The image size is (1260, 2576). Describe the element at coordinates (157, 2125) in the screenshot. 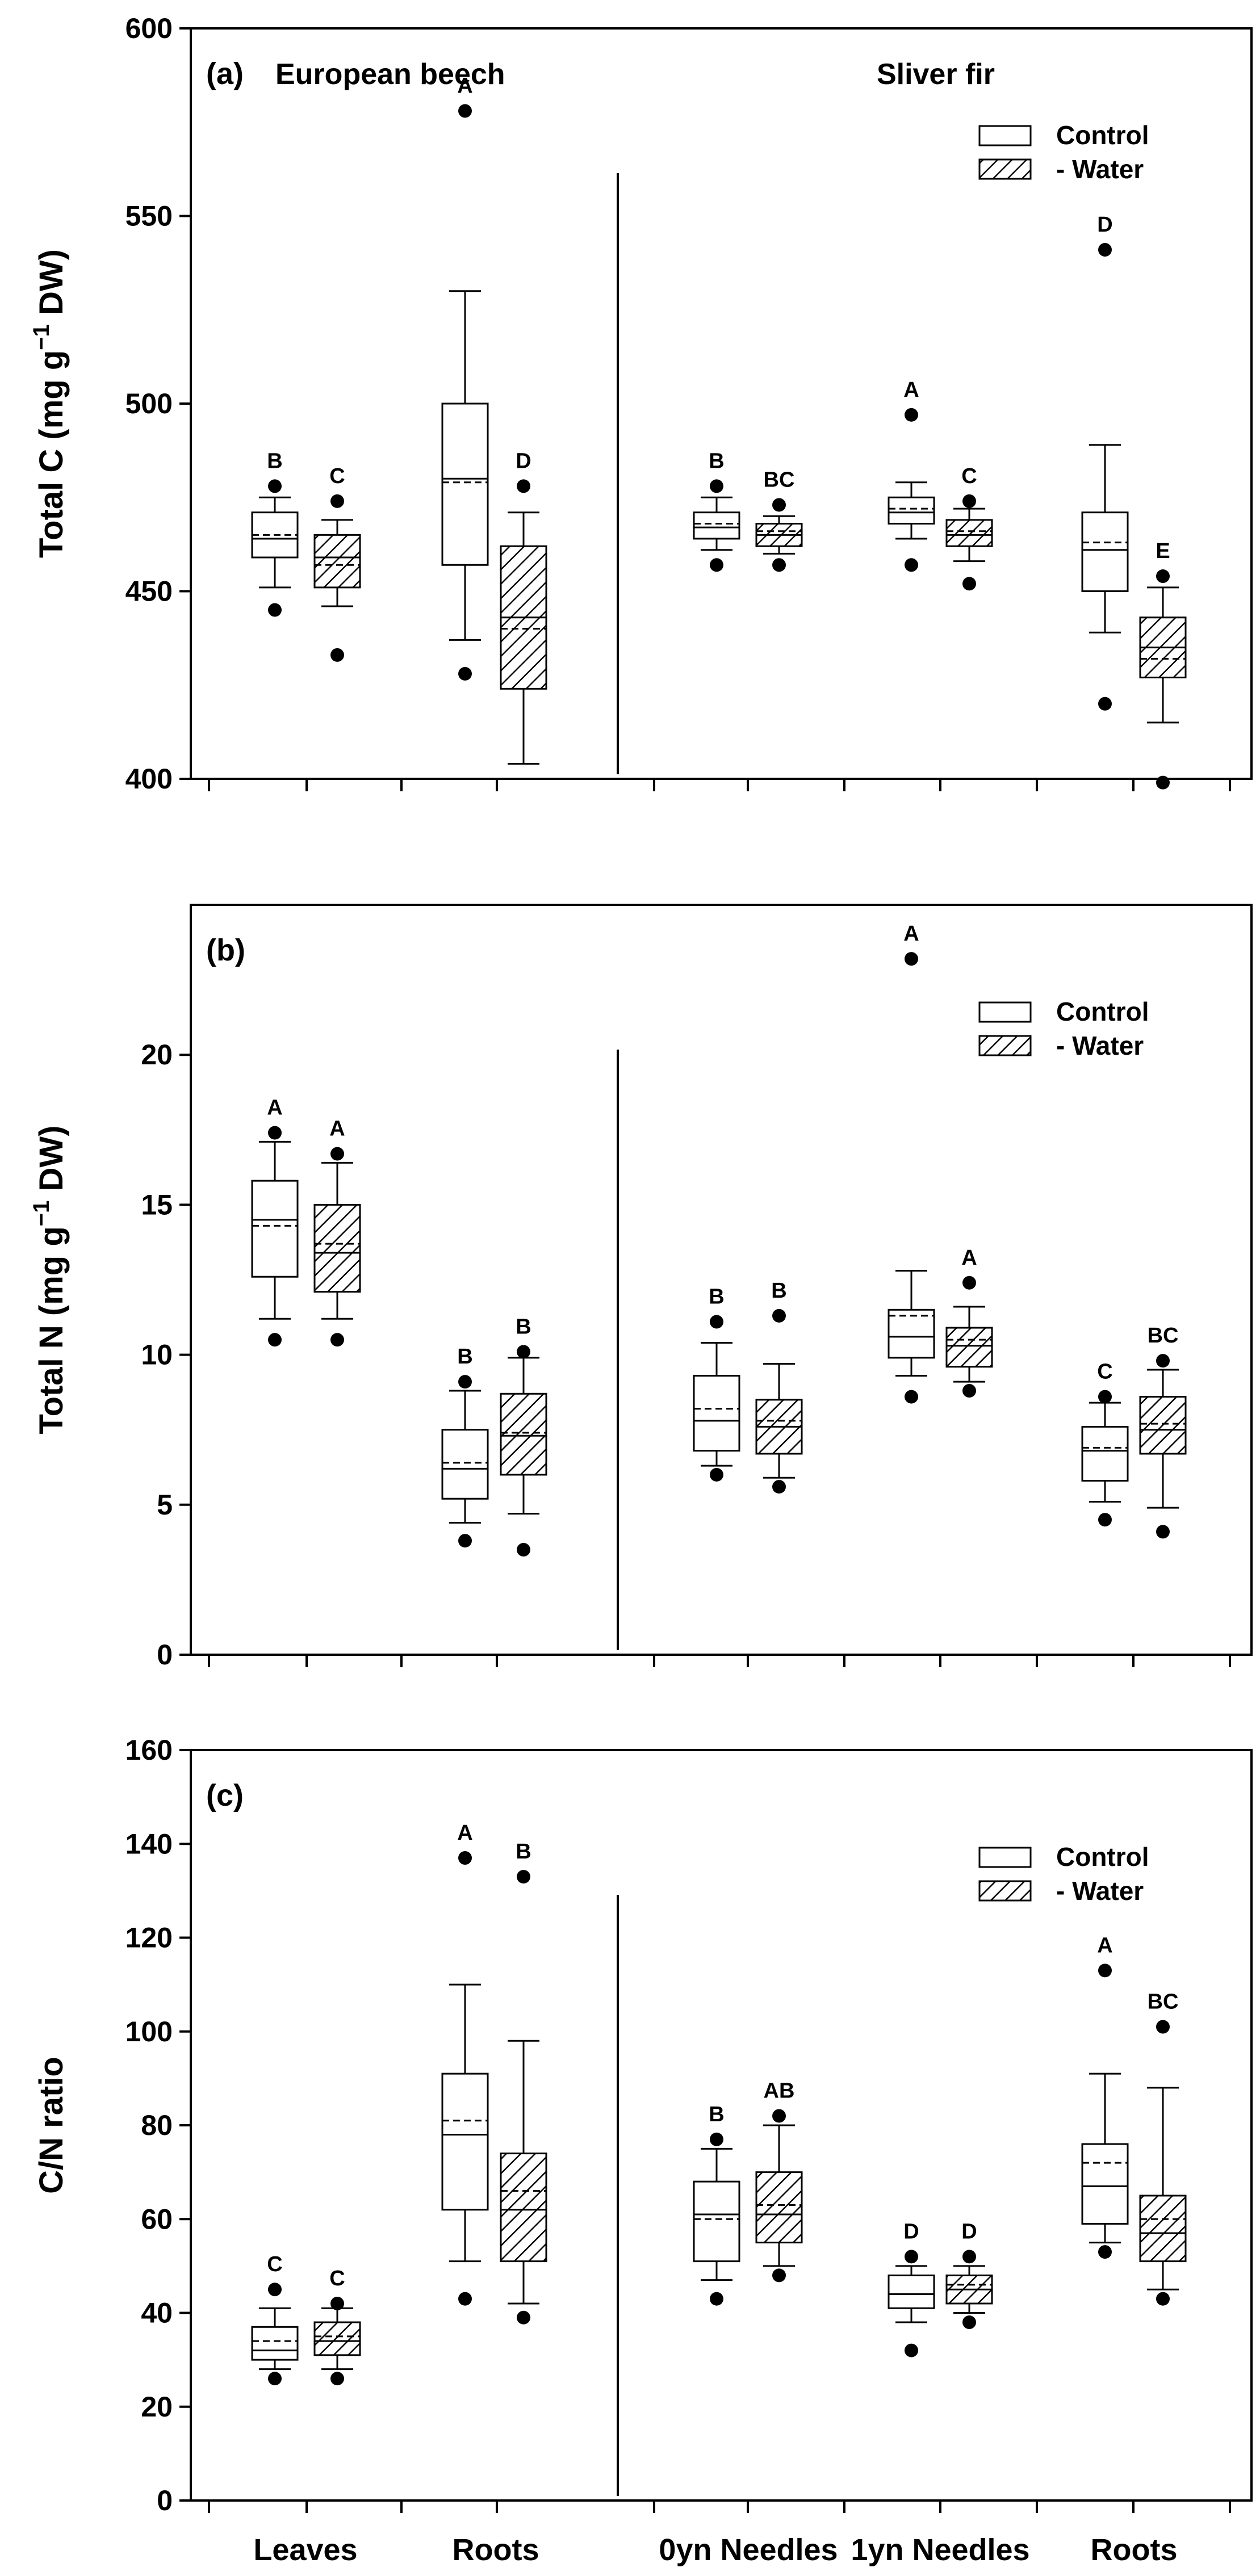

I see `y-tick-label: 80` at that location.